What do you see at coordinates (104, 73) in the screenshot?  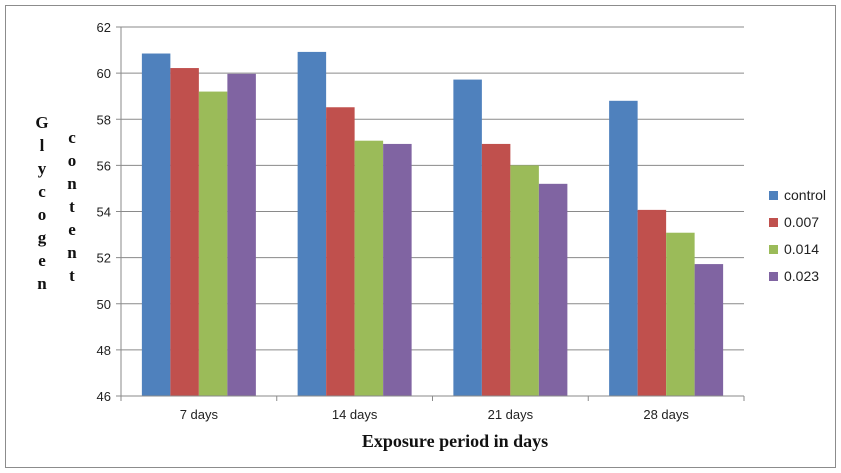 I see `y-tick-label: 60` at bounding box center [104, 73].